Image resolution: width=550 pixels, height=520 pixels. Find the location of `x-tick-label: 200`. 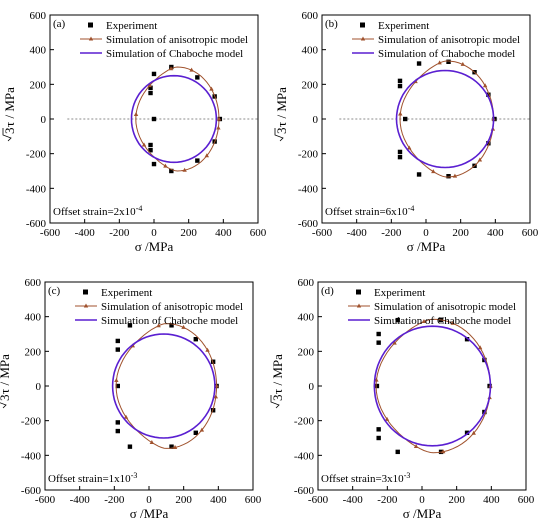

x-tick-label: 200 is located at coordinates (460, 233).